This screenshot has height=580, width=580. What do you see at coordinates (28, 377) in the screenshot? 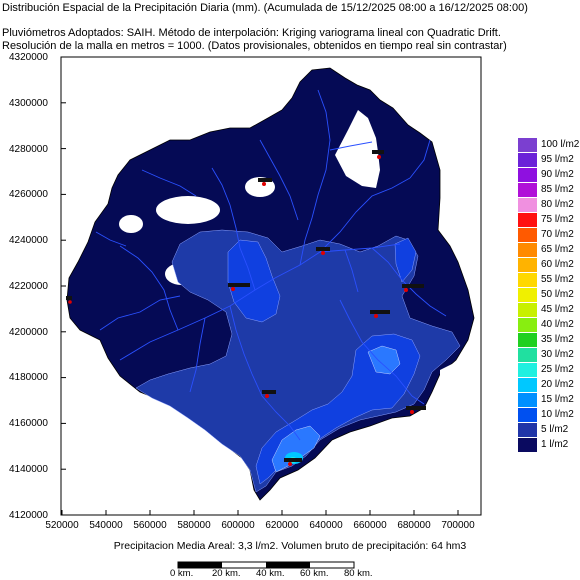
I see `y-tick-label: 4180000` at bounding box center [28, 377].